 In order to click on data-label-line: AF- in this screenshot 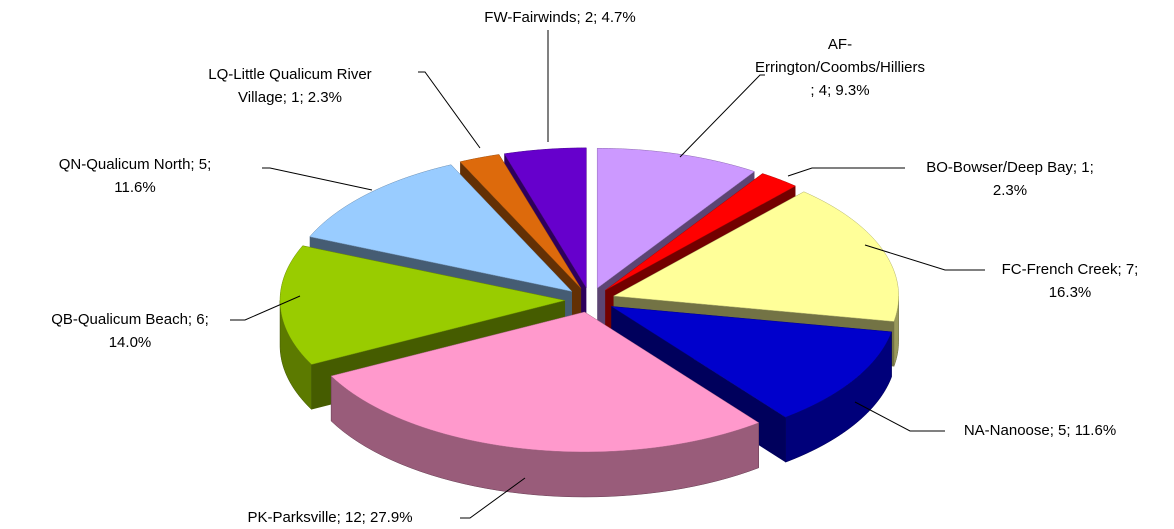, I will do `click(840, 44)`.